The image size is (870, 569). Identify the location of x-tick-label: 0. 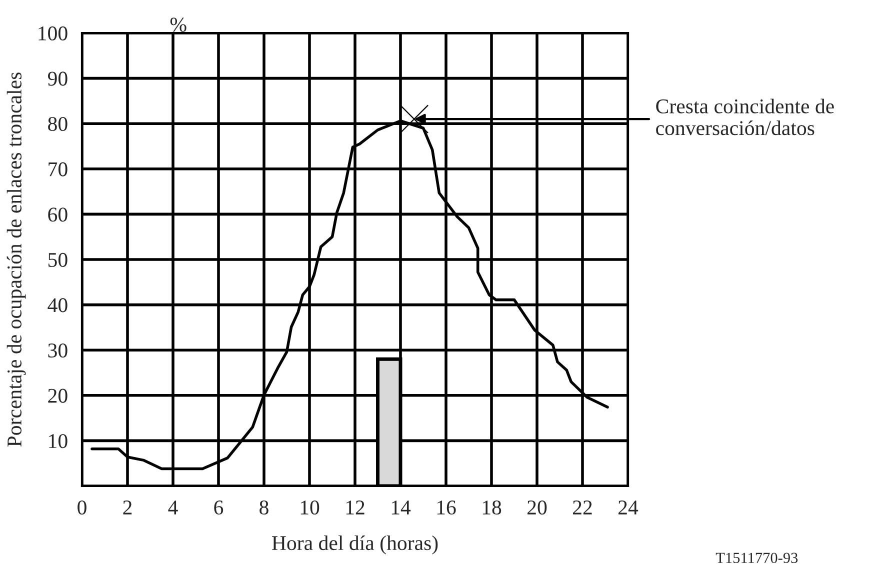
(82, 507).